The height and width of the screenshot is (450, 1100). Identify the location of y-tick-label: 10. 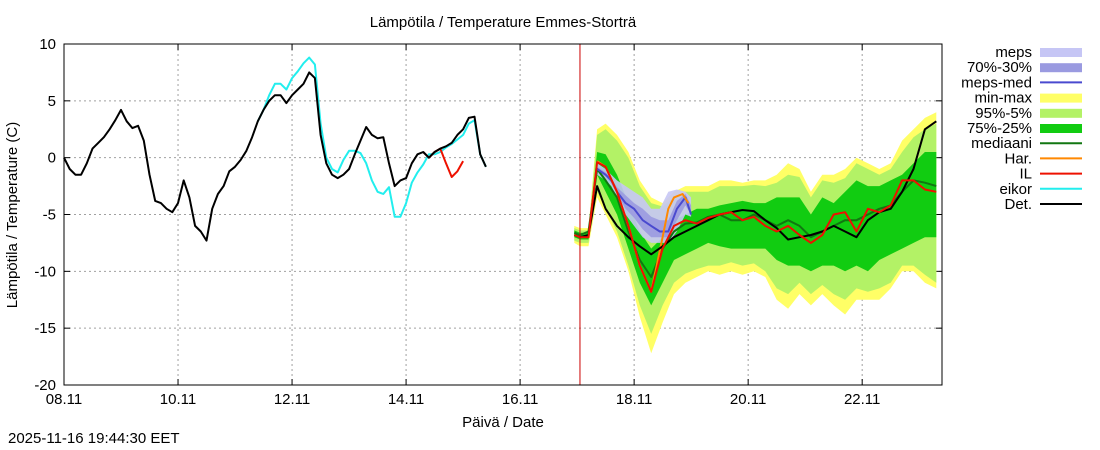
(47, 44).